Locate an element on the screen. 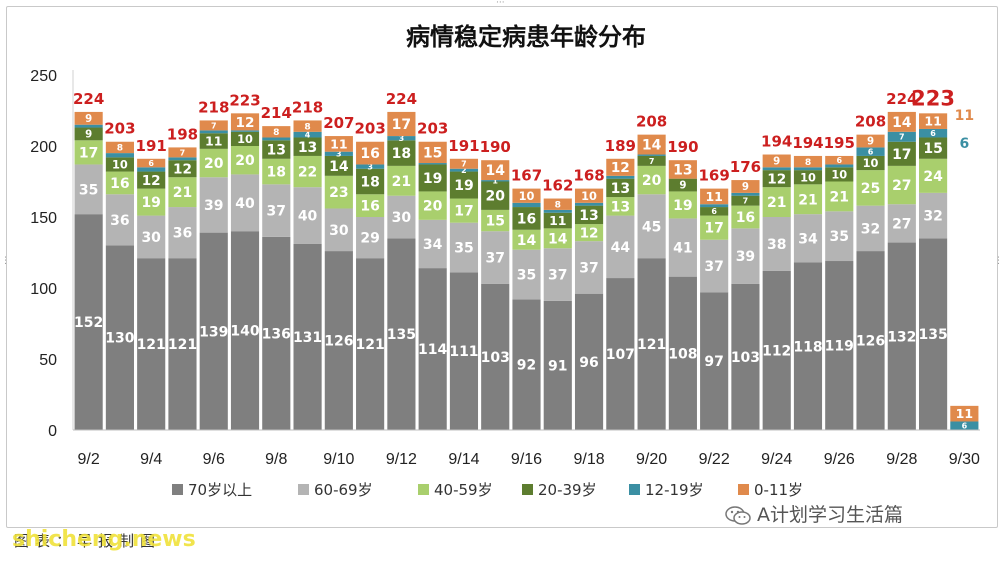 Image resolution: width=1003 pixels, height=561 pixels. segment-label: 131 is located at coordinates (307, 338).